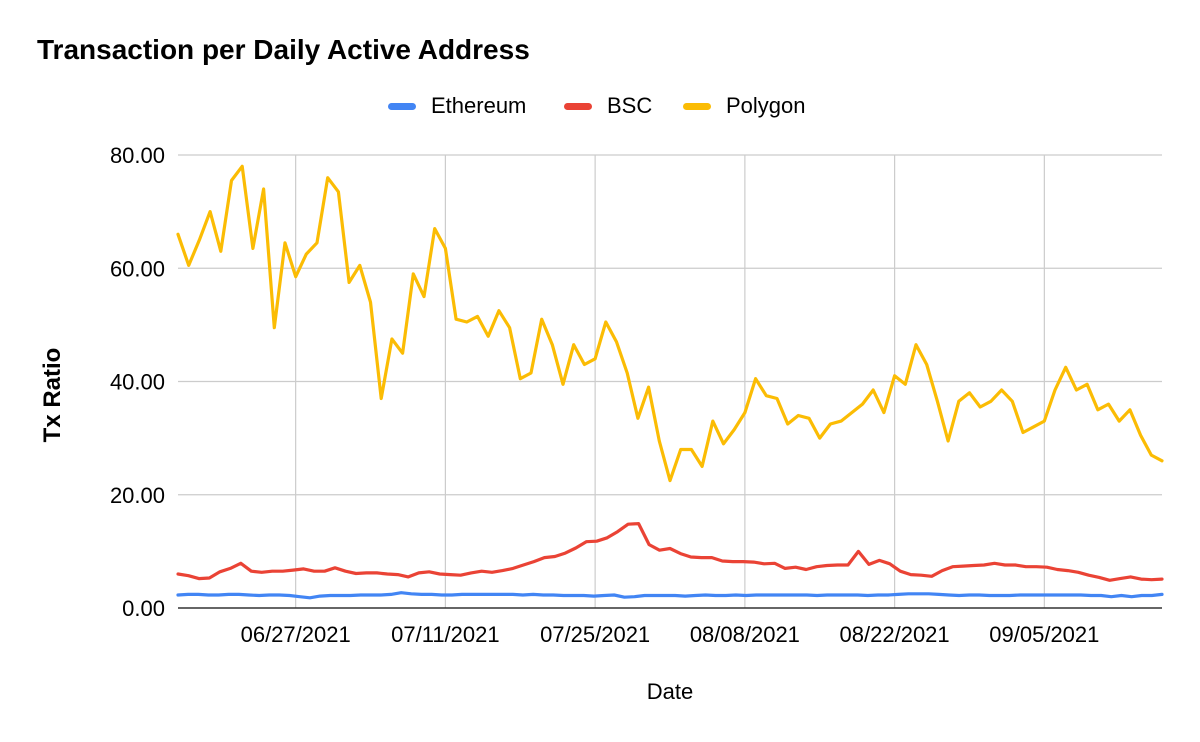  I want to click on x-tick-label: 07/11/2021, so click(445, 634).